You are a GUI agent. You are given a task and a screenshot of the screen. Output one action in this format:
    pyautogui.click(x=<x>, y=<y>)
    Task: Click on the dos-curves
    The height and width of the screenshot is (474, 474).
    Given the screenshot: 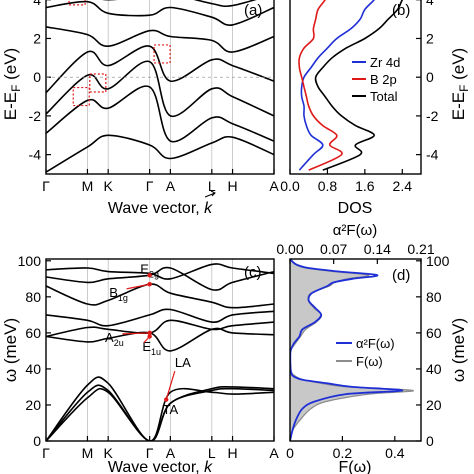 What is the action you would take?
    pyautogui.click(x=351, y=85)
    